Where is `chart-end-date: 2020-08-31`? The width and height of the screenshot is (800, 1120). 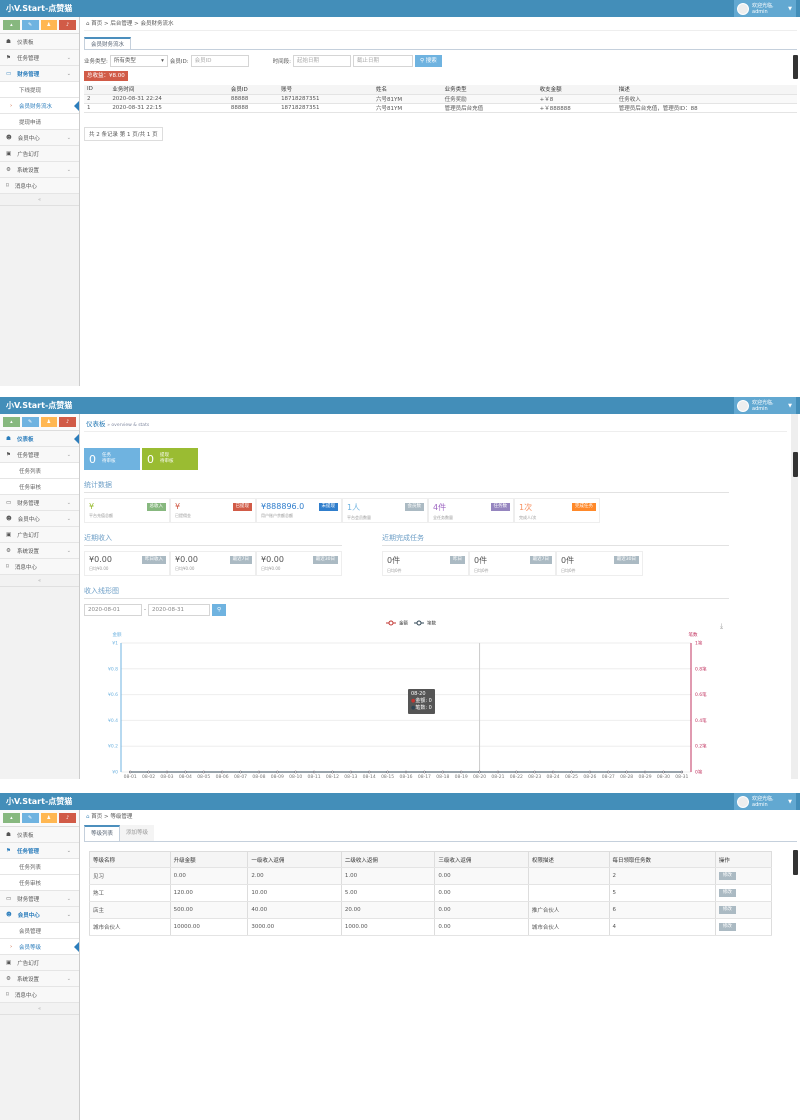
chart-end-date: 2020-08-31 is located at coordinates (179, 609).